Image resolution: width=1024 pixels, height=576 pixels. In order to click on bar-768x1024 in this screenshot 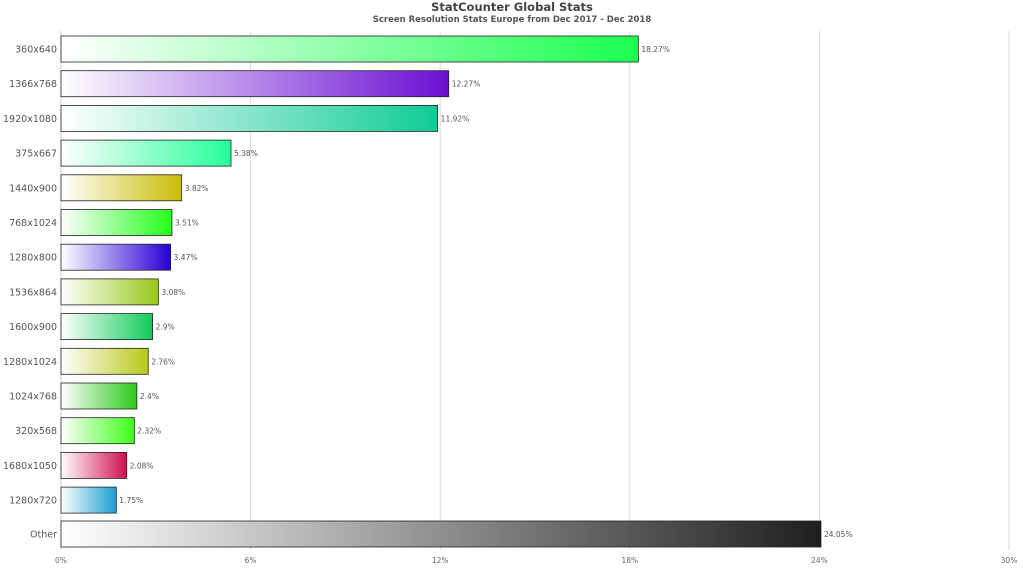, I will do `click(116, 222)`.